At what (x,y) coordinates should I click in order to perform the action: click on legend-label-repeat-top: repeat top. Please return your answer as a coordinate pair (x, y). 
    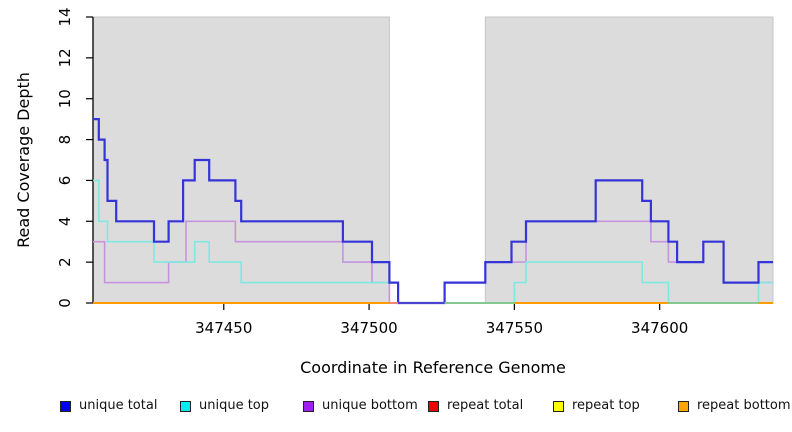
    Looking at the image, I should click on (606, 405).